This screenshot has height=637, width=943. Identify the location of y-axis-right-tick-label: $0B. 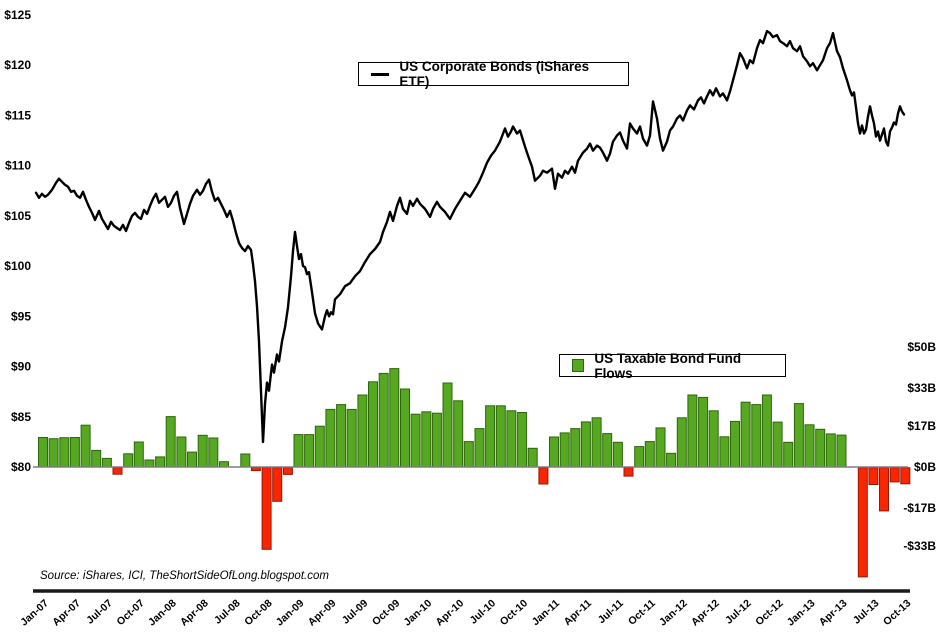
(925, 467).